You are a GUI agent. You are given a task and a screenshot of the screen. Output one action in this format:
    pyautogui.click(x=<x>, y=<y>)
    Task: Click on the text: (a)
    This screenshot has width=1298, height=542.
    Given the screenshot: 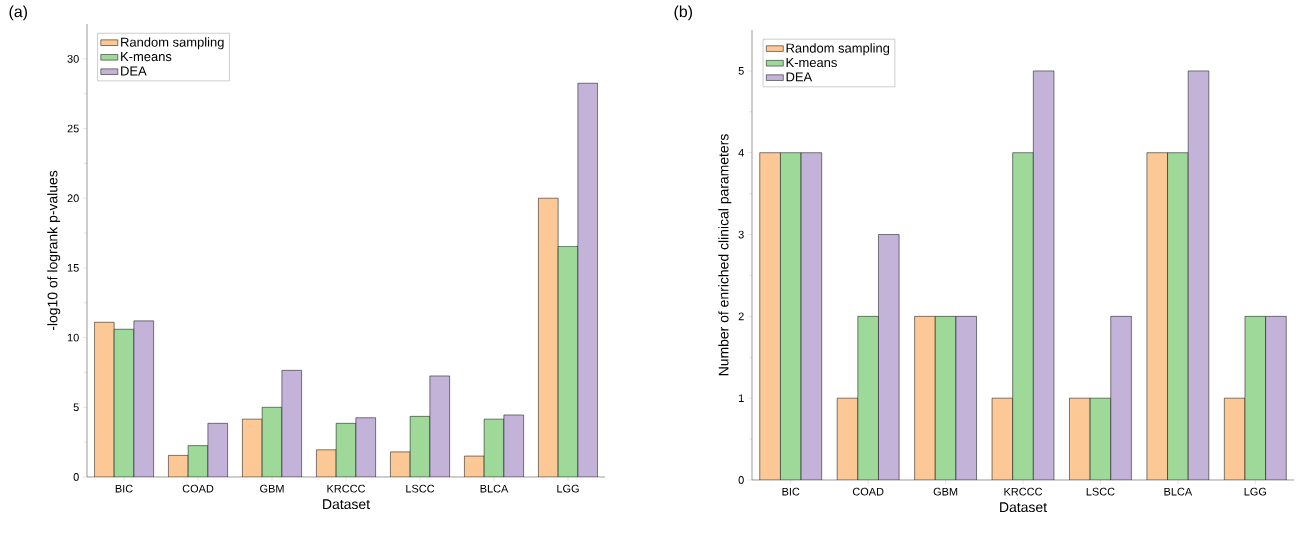 What is the action you would take?
    pyautogui.click(x=18, y=13)
    